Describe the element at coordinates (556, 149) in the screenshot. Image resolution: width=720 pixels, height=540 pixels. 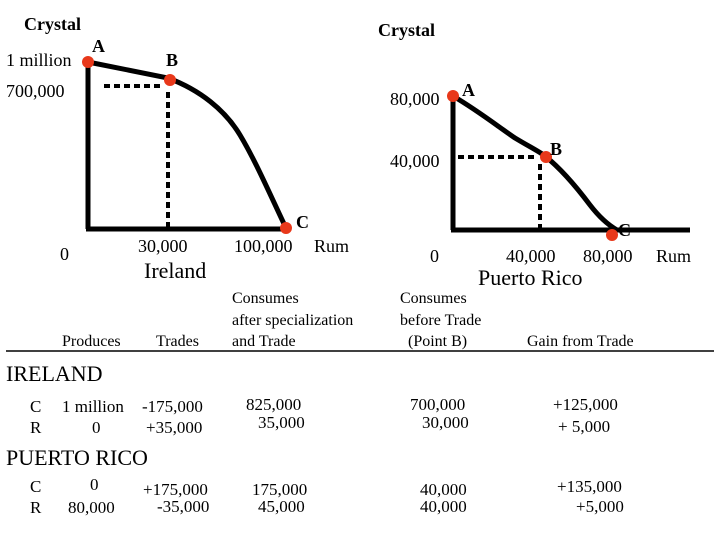
I see `puerto-rico-point-b-label: B` at that location.